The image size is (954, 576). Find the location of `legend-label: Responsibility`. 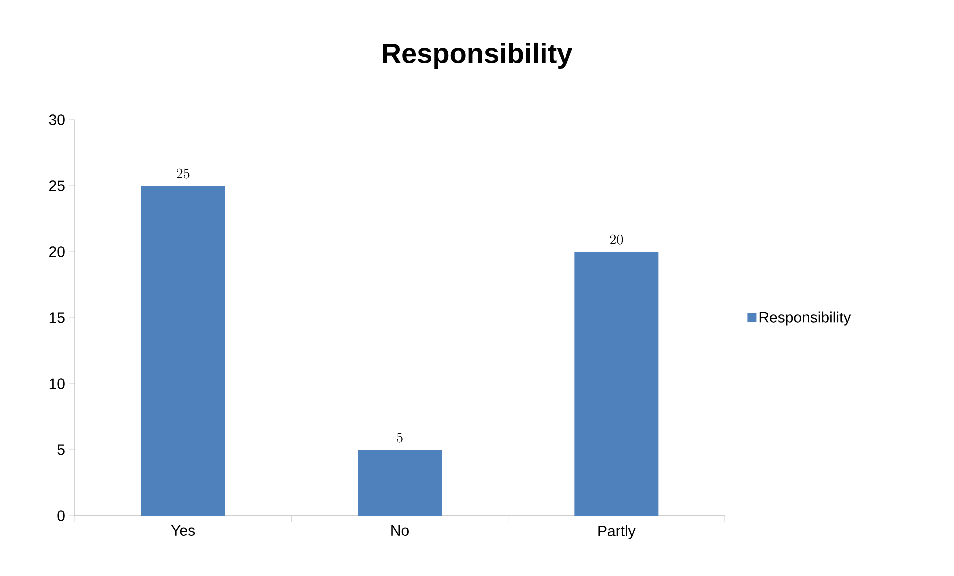

legend-label: Responsibility is located at coordinates (806, 319).